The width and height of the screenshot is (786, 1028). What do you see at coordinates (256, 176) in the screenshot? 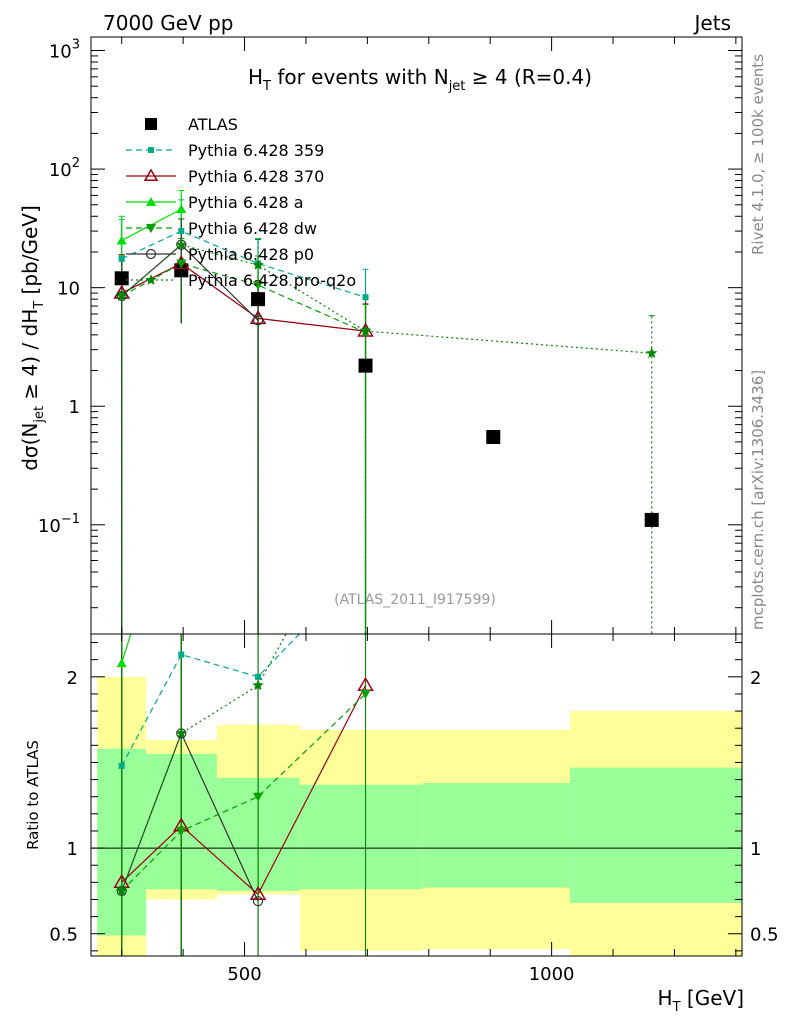
I see `legend-label-2: Pythia 6.428 370` at bounding box center [256, 176].